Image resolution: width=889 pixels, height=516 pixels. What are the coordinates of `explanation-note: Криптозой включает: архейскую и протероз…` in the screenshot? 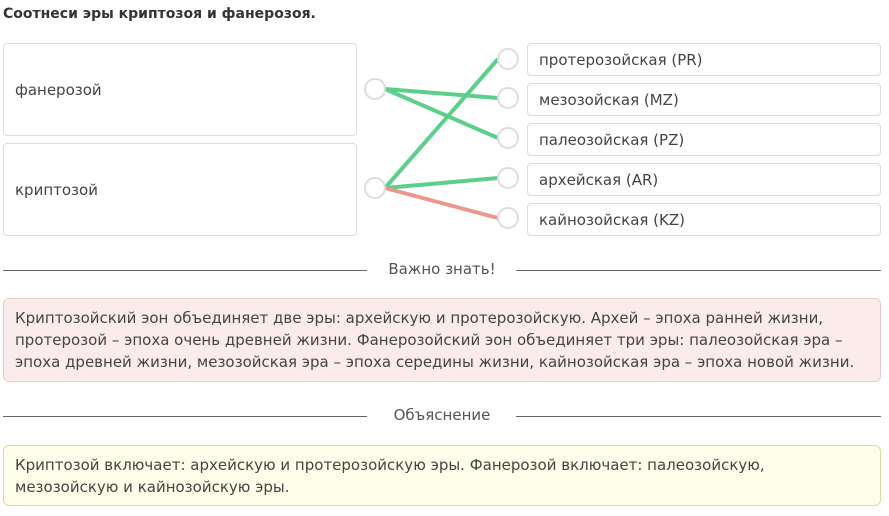 It's located at (442, 475).